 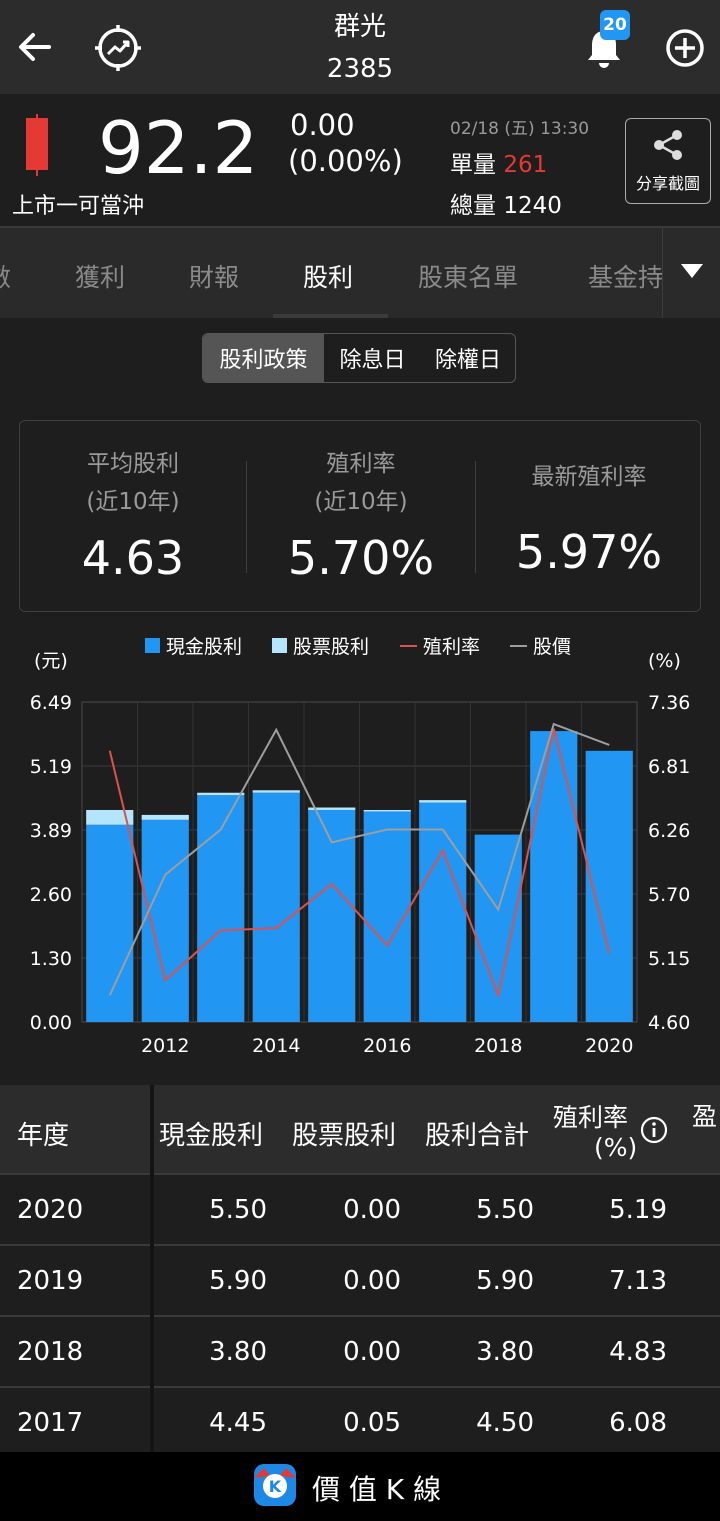 I want to click on caret-down-icon, so click(x=692, y=273).